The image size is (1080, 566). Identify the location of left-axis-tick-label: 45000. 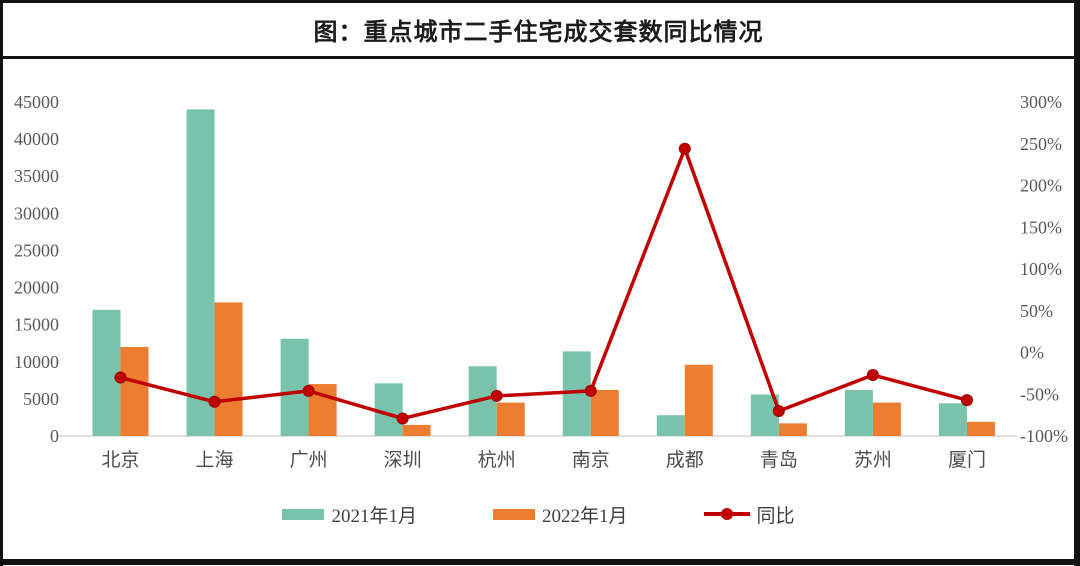
(36, 102).